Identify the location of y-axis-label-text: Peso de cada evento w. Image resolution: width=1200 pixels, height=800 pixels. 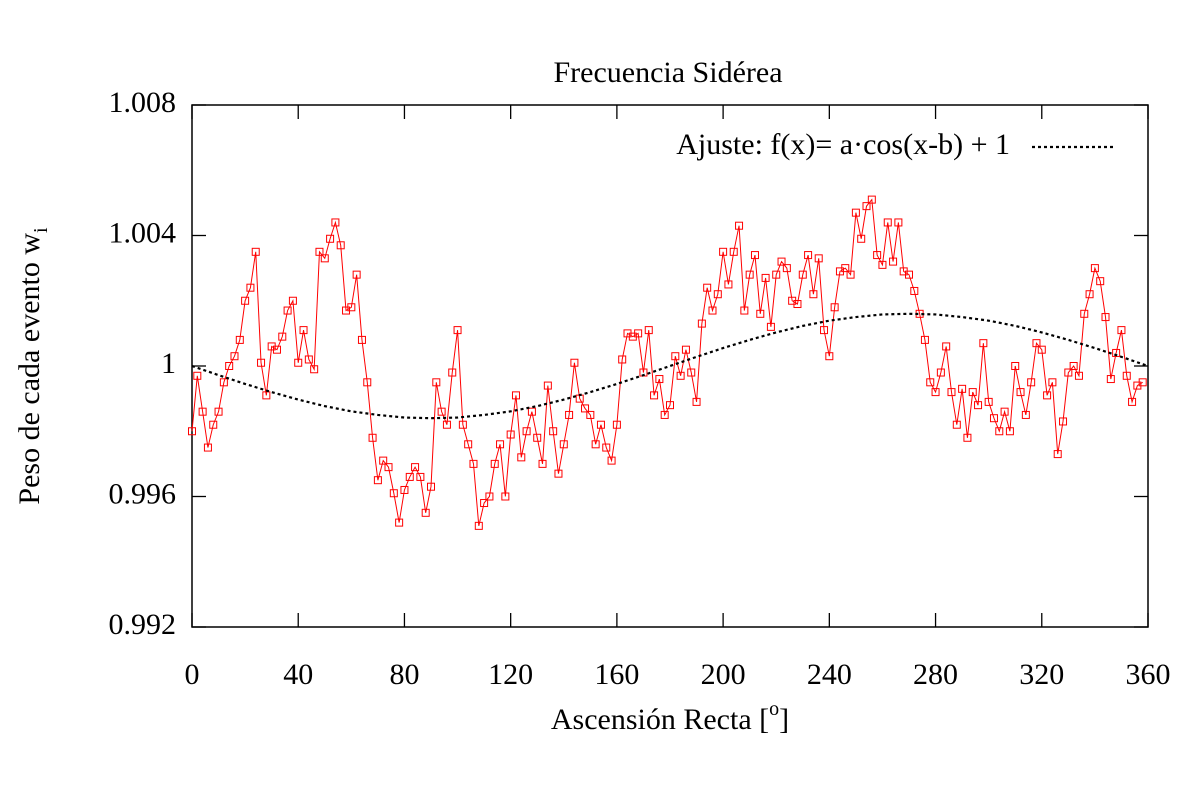
(29, 369).